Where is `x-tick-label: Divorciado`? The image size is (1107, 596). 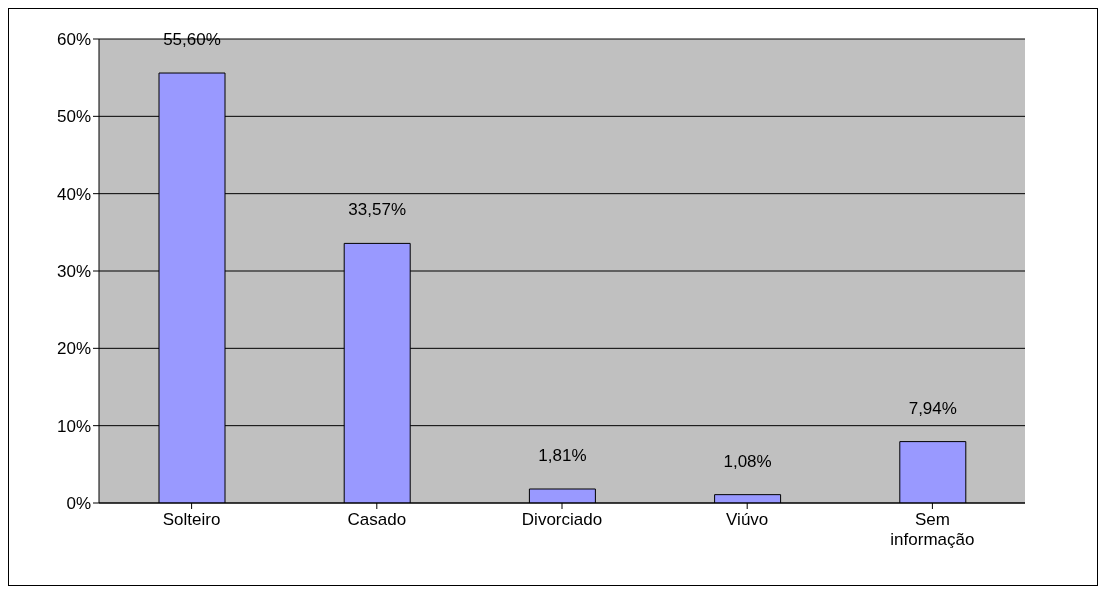
x-tick-label: Divorciado is located at coordinates (562, 519).